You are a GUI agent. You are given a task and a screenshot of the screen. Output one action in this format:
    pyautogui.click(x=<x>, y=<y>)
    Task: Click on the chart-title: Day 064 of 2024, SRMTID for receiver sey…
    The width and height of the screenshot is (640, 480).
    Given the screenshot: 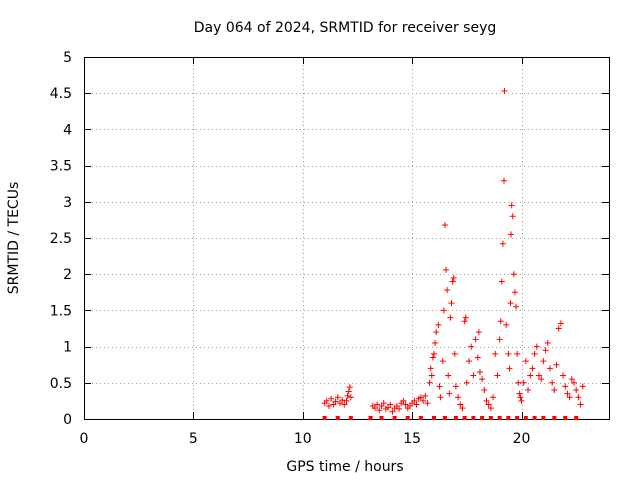 What is the action you would take?
    pyautogui.click(x=345, y=28)
    